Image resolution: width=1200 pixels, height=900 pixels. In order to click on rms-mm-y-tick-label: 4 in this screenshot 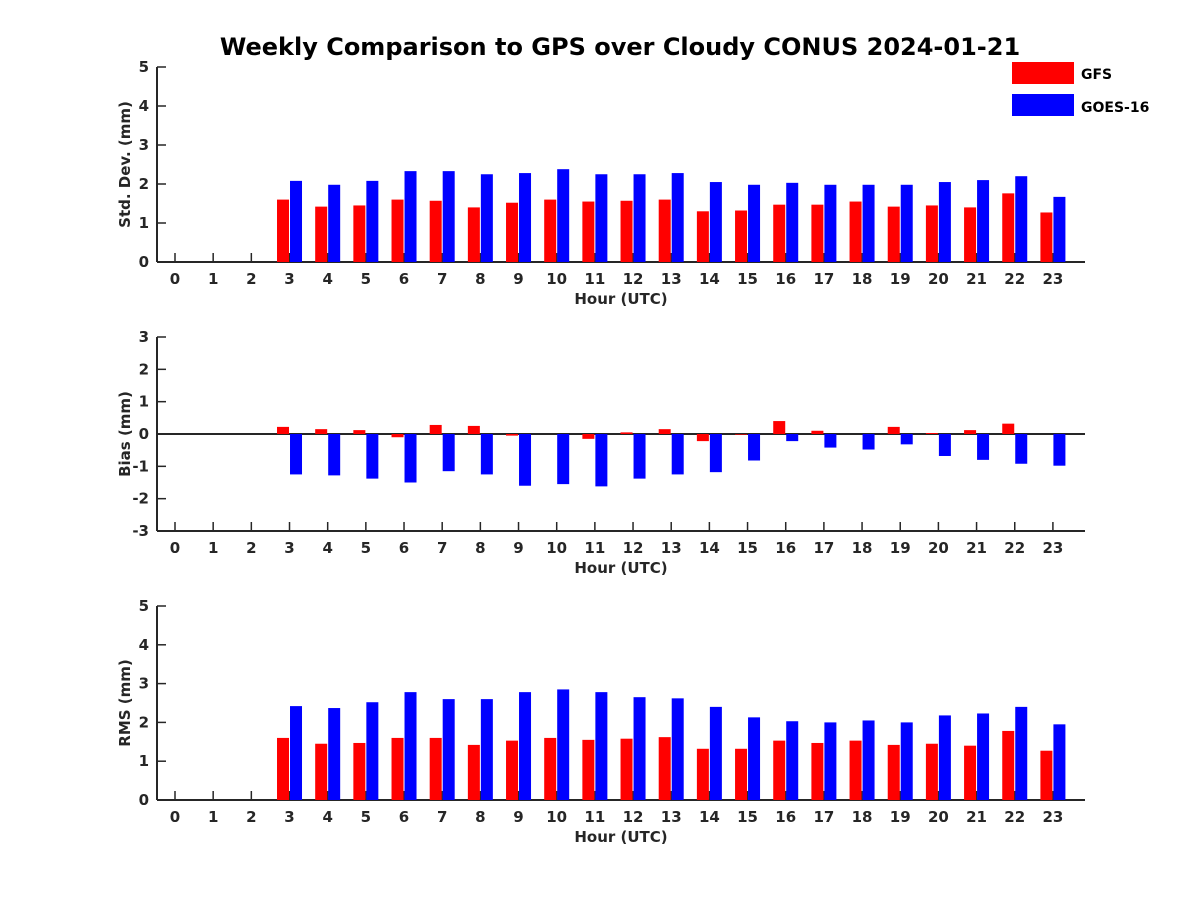, I will do `click(144, 645)`.